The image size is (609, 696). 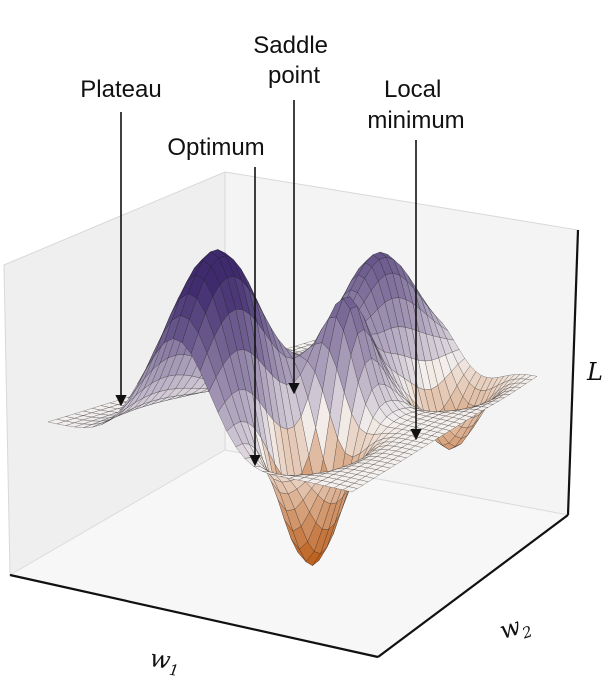 What do you see at coordinates (120, 89) in the screenshot?
I see `plateau-label: Plateau` at bounding box center [120, 89].